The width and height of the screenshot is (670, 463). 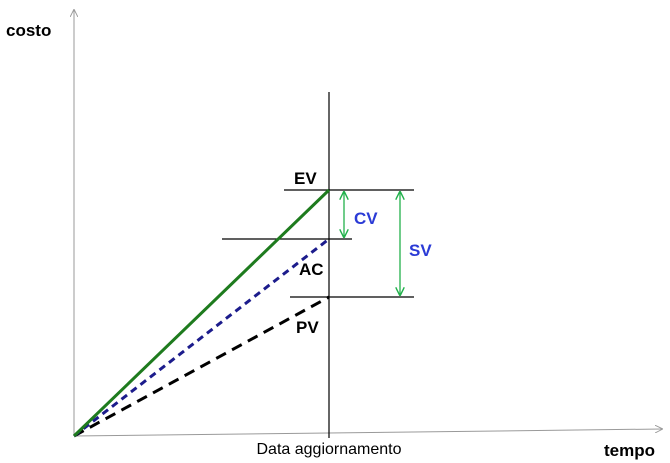 What do you see at coordinates (201, 366) in the screenshot?
I see `pv-line` at bounding box center [201, 366].